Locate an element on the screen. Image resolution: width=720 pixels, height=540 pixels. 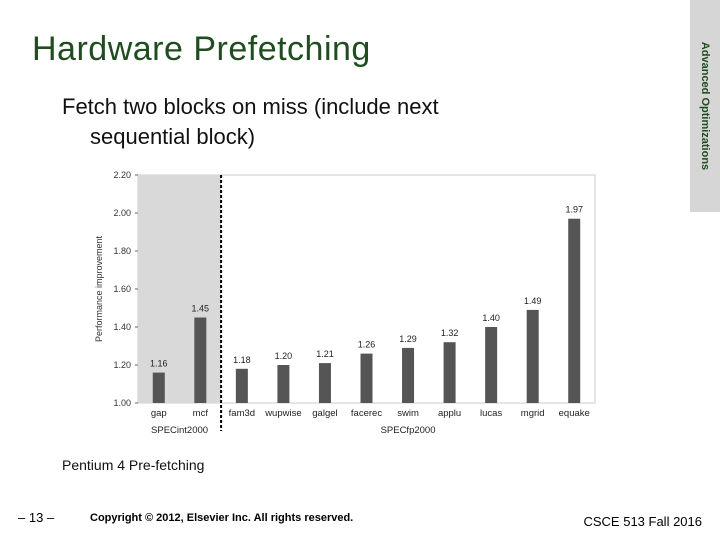
bar-lucas is located at coordinates (491, 365).